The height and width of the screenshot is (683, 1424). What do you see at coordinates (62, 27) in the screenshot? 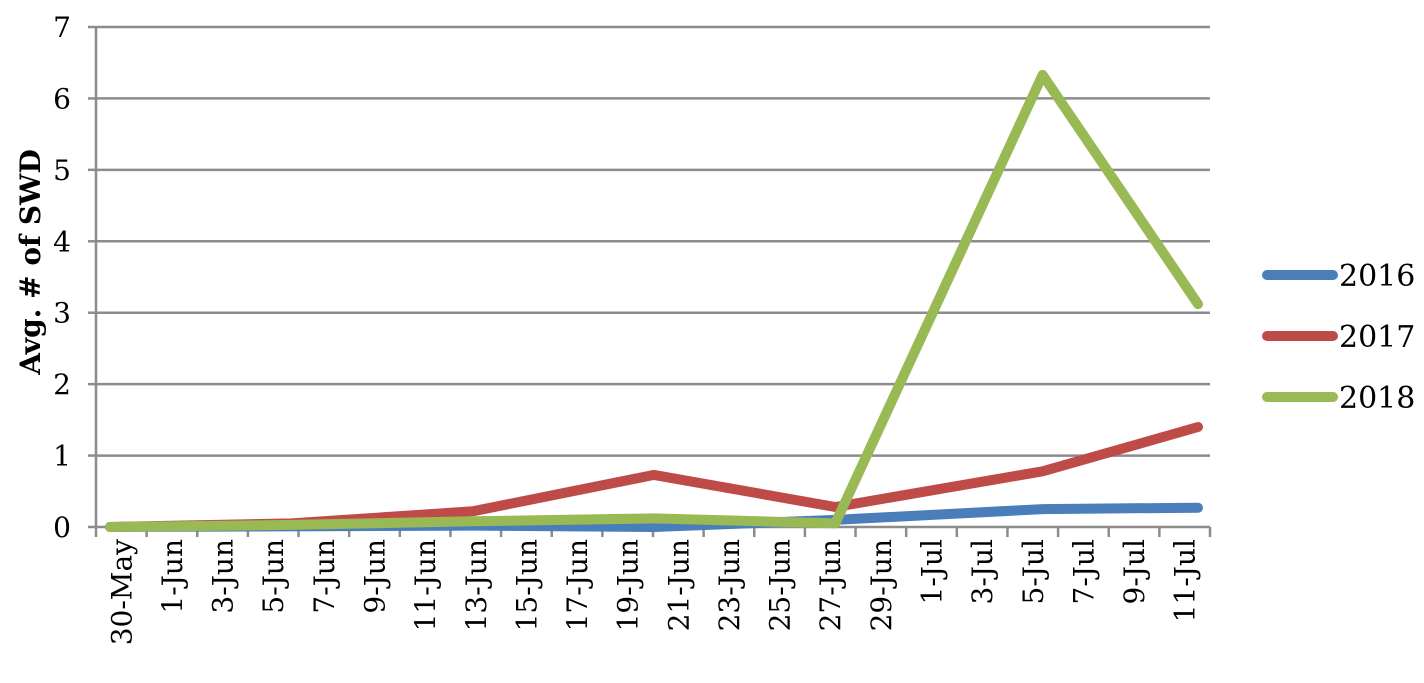
I see `y-tick-label: 7` at bounding box center [62, 27].